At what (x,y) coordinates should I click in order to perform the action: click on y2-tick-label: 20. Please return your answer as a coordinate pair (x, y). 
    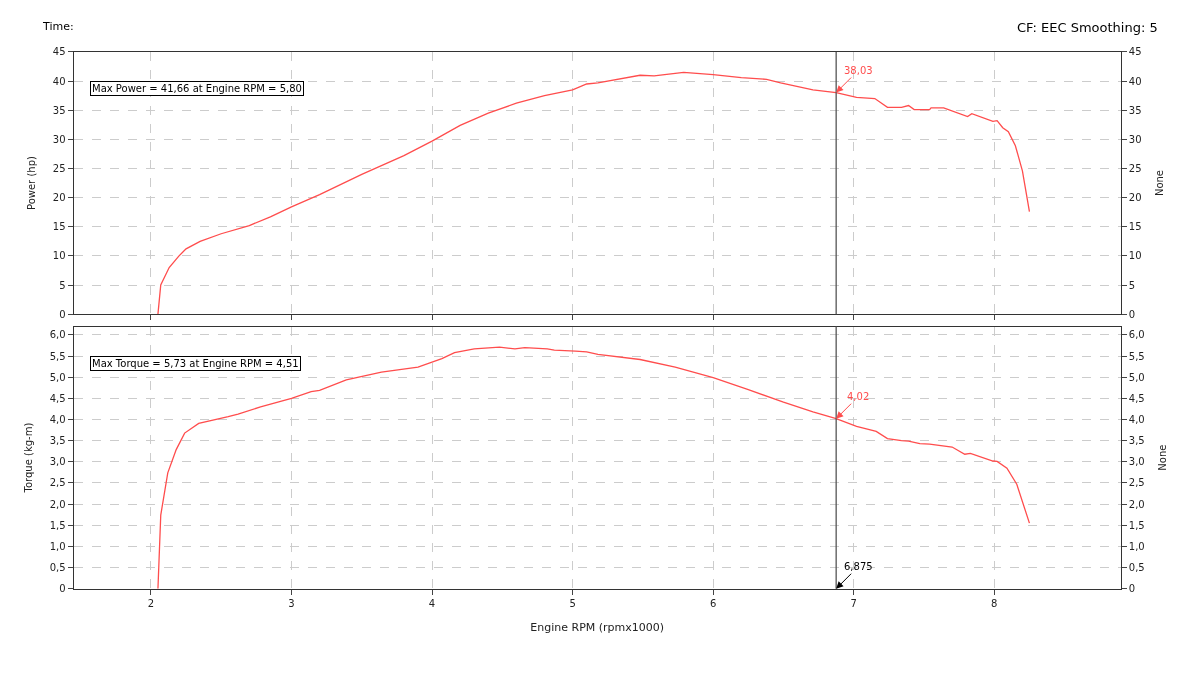
    Looking at the image, I should click on (1135, 198).